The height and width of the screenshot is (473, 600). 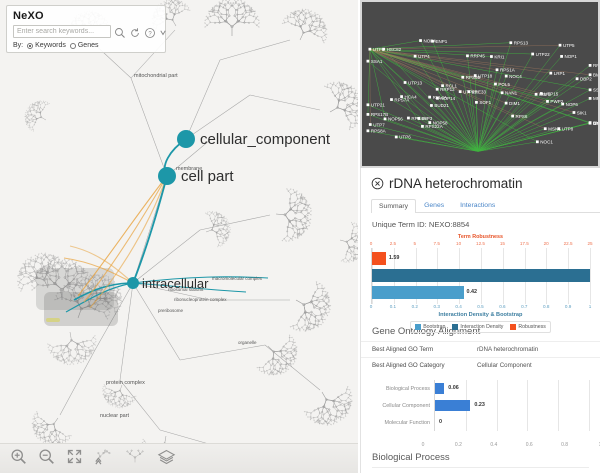 I want to click on go-chart-tick: 0.2, so click(x=458, y=445).